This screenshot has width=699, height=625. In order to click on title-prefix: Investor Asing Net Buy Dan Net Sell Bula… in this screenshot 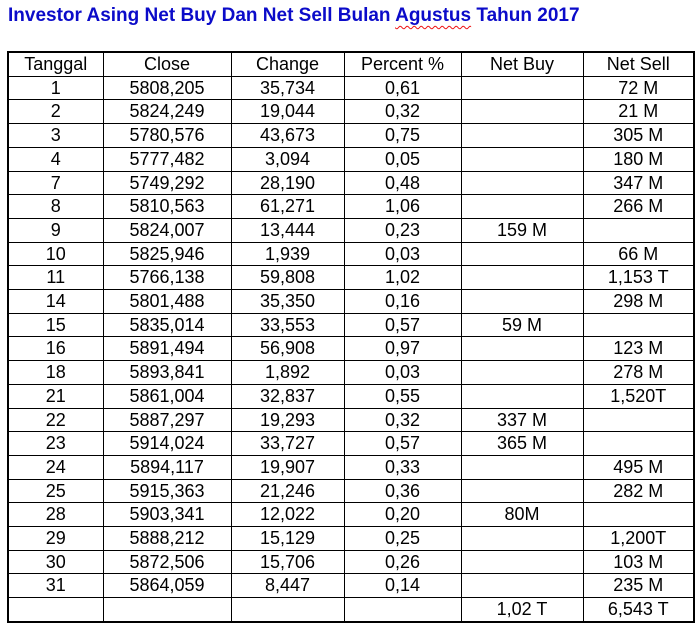, I will do `click(202, 15)`.